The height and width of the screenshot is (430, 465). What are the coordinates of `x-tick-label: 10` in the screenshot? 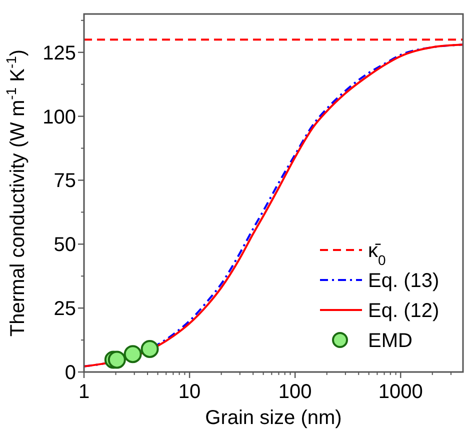 It's located at (189, 392).